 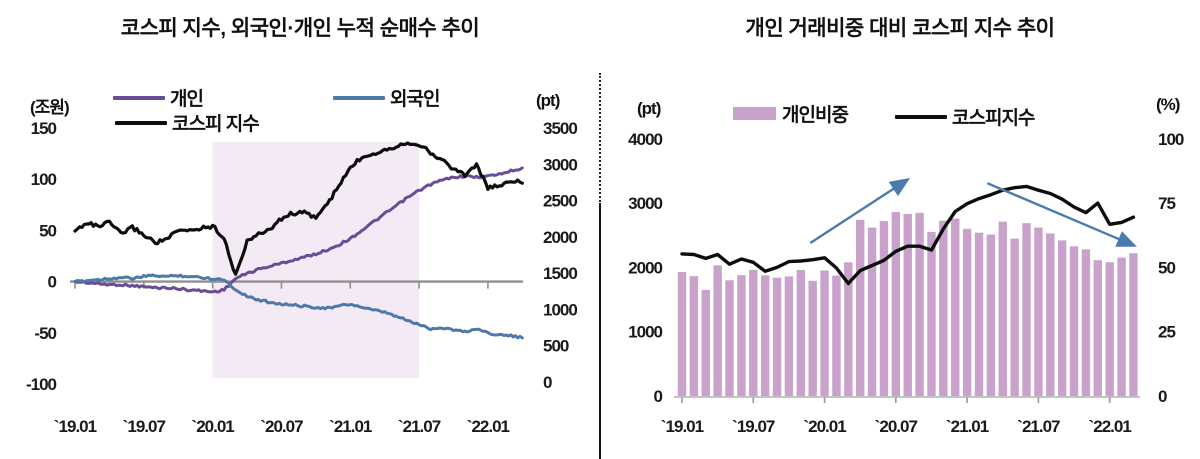 I want to click on right-chart-title: 개인 거래비중 대비 코스피 지수 추이, so click(x=900, y=28).